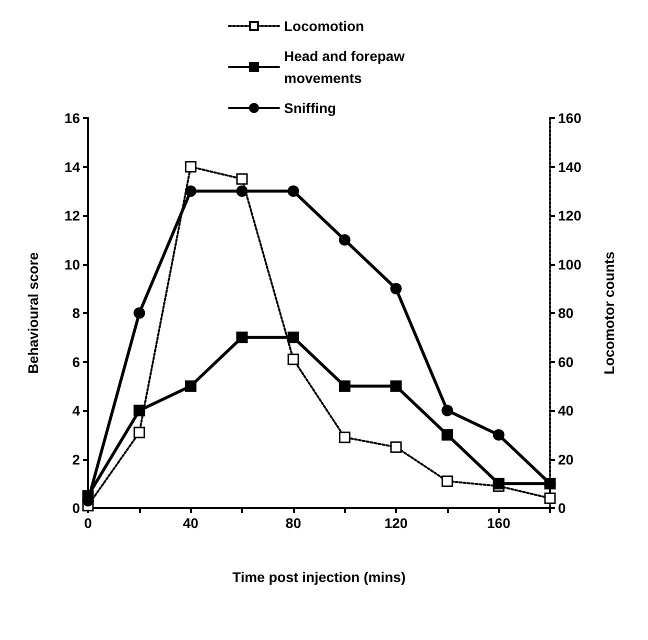  I want to click on x-tick-label: 160, so click(498, 523).